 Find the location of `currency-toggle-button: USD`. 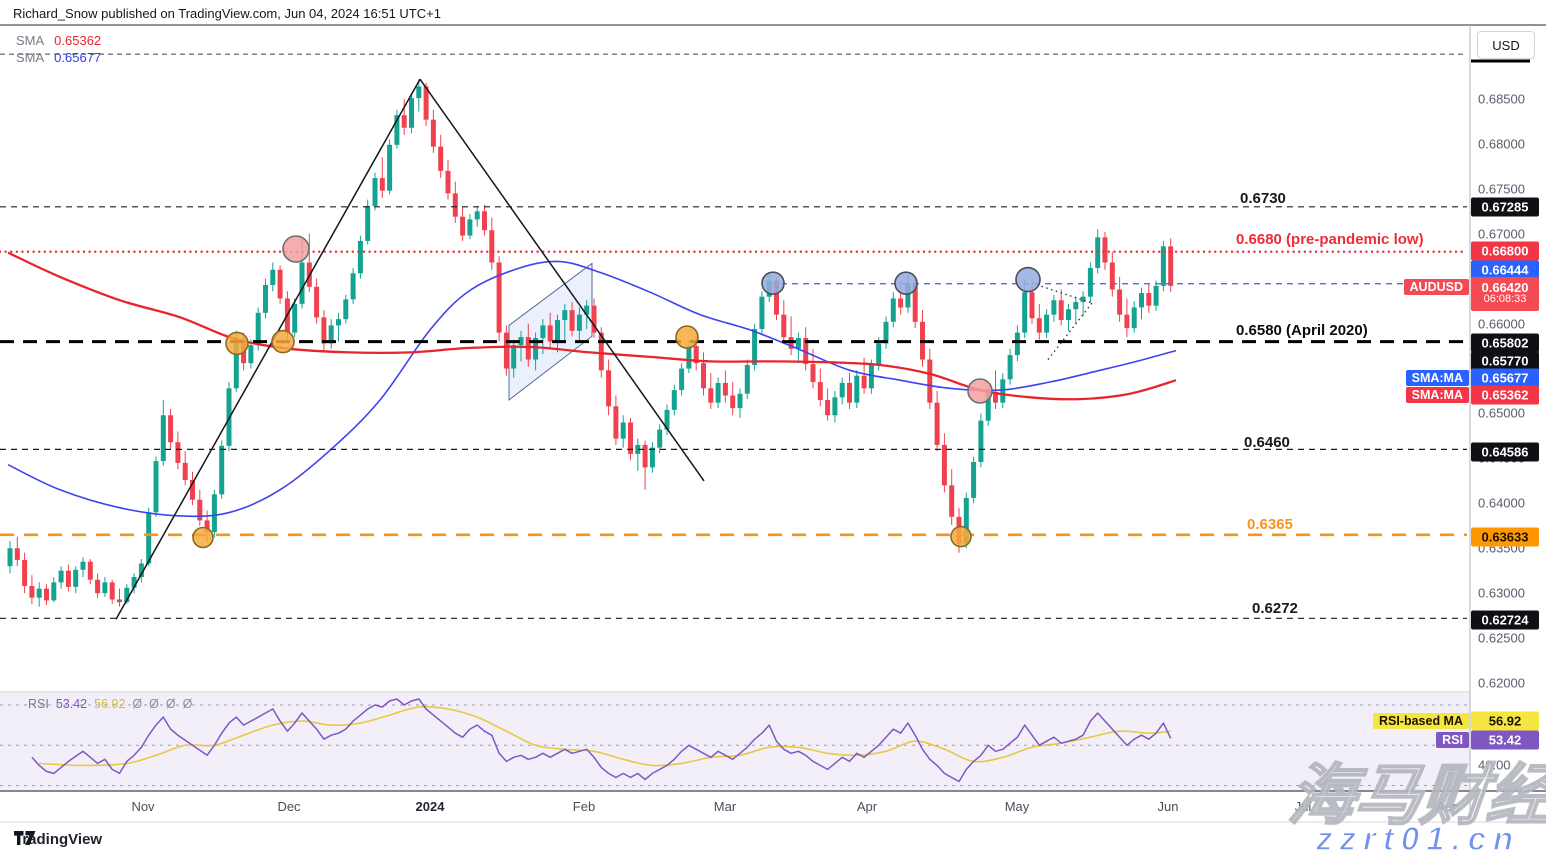

currency-toggle-button: USD is located at coordinates (1506, 45).